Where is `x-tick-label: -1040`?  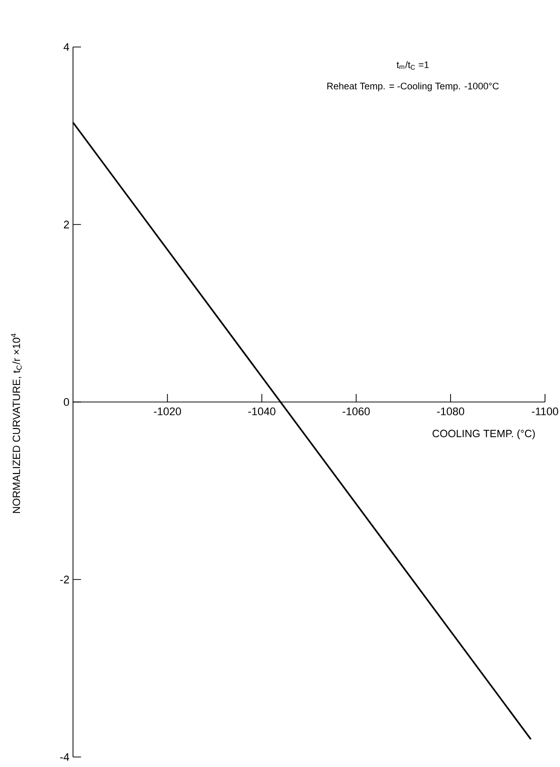
x-tick-label: -1040 is located at coordinates (262, 412).